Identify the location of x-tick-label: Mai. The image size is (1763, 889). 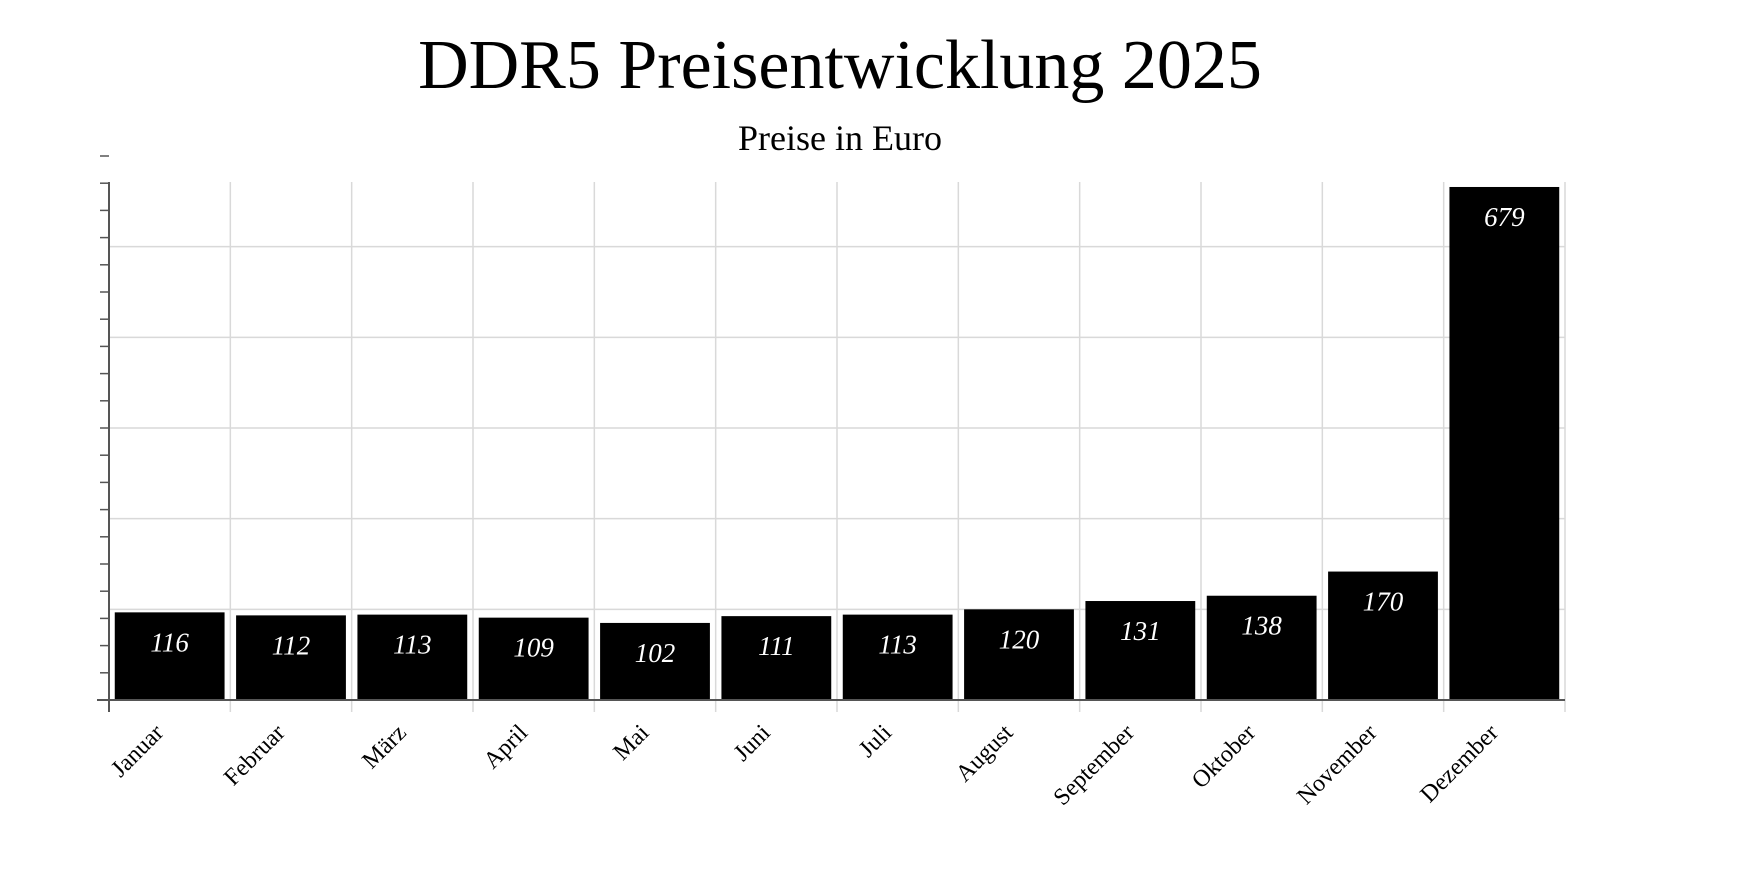
(632, 743).